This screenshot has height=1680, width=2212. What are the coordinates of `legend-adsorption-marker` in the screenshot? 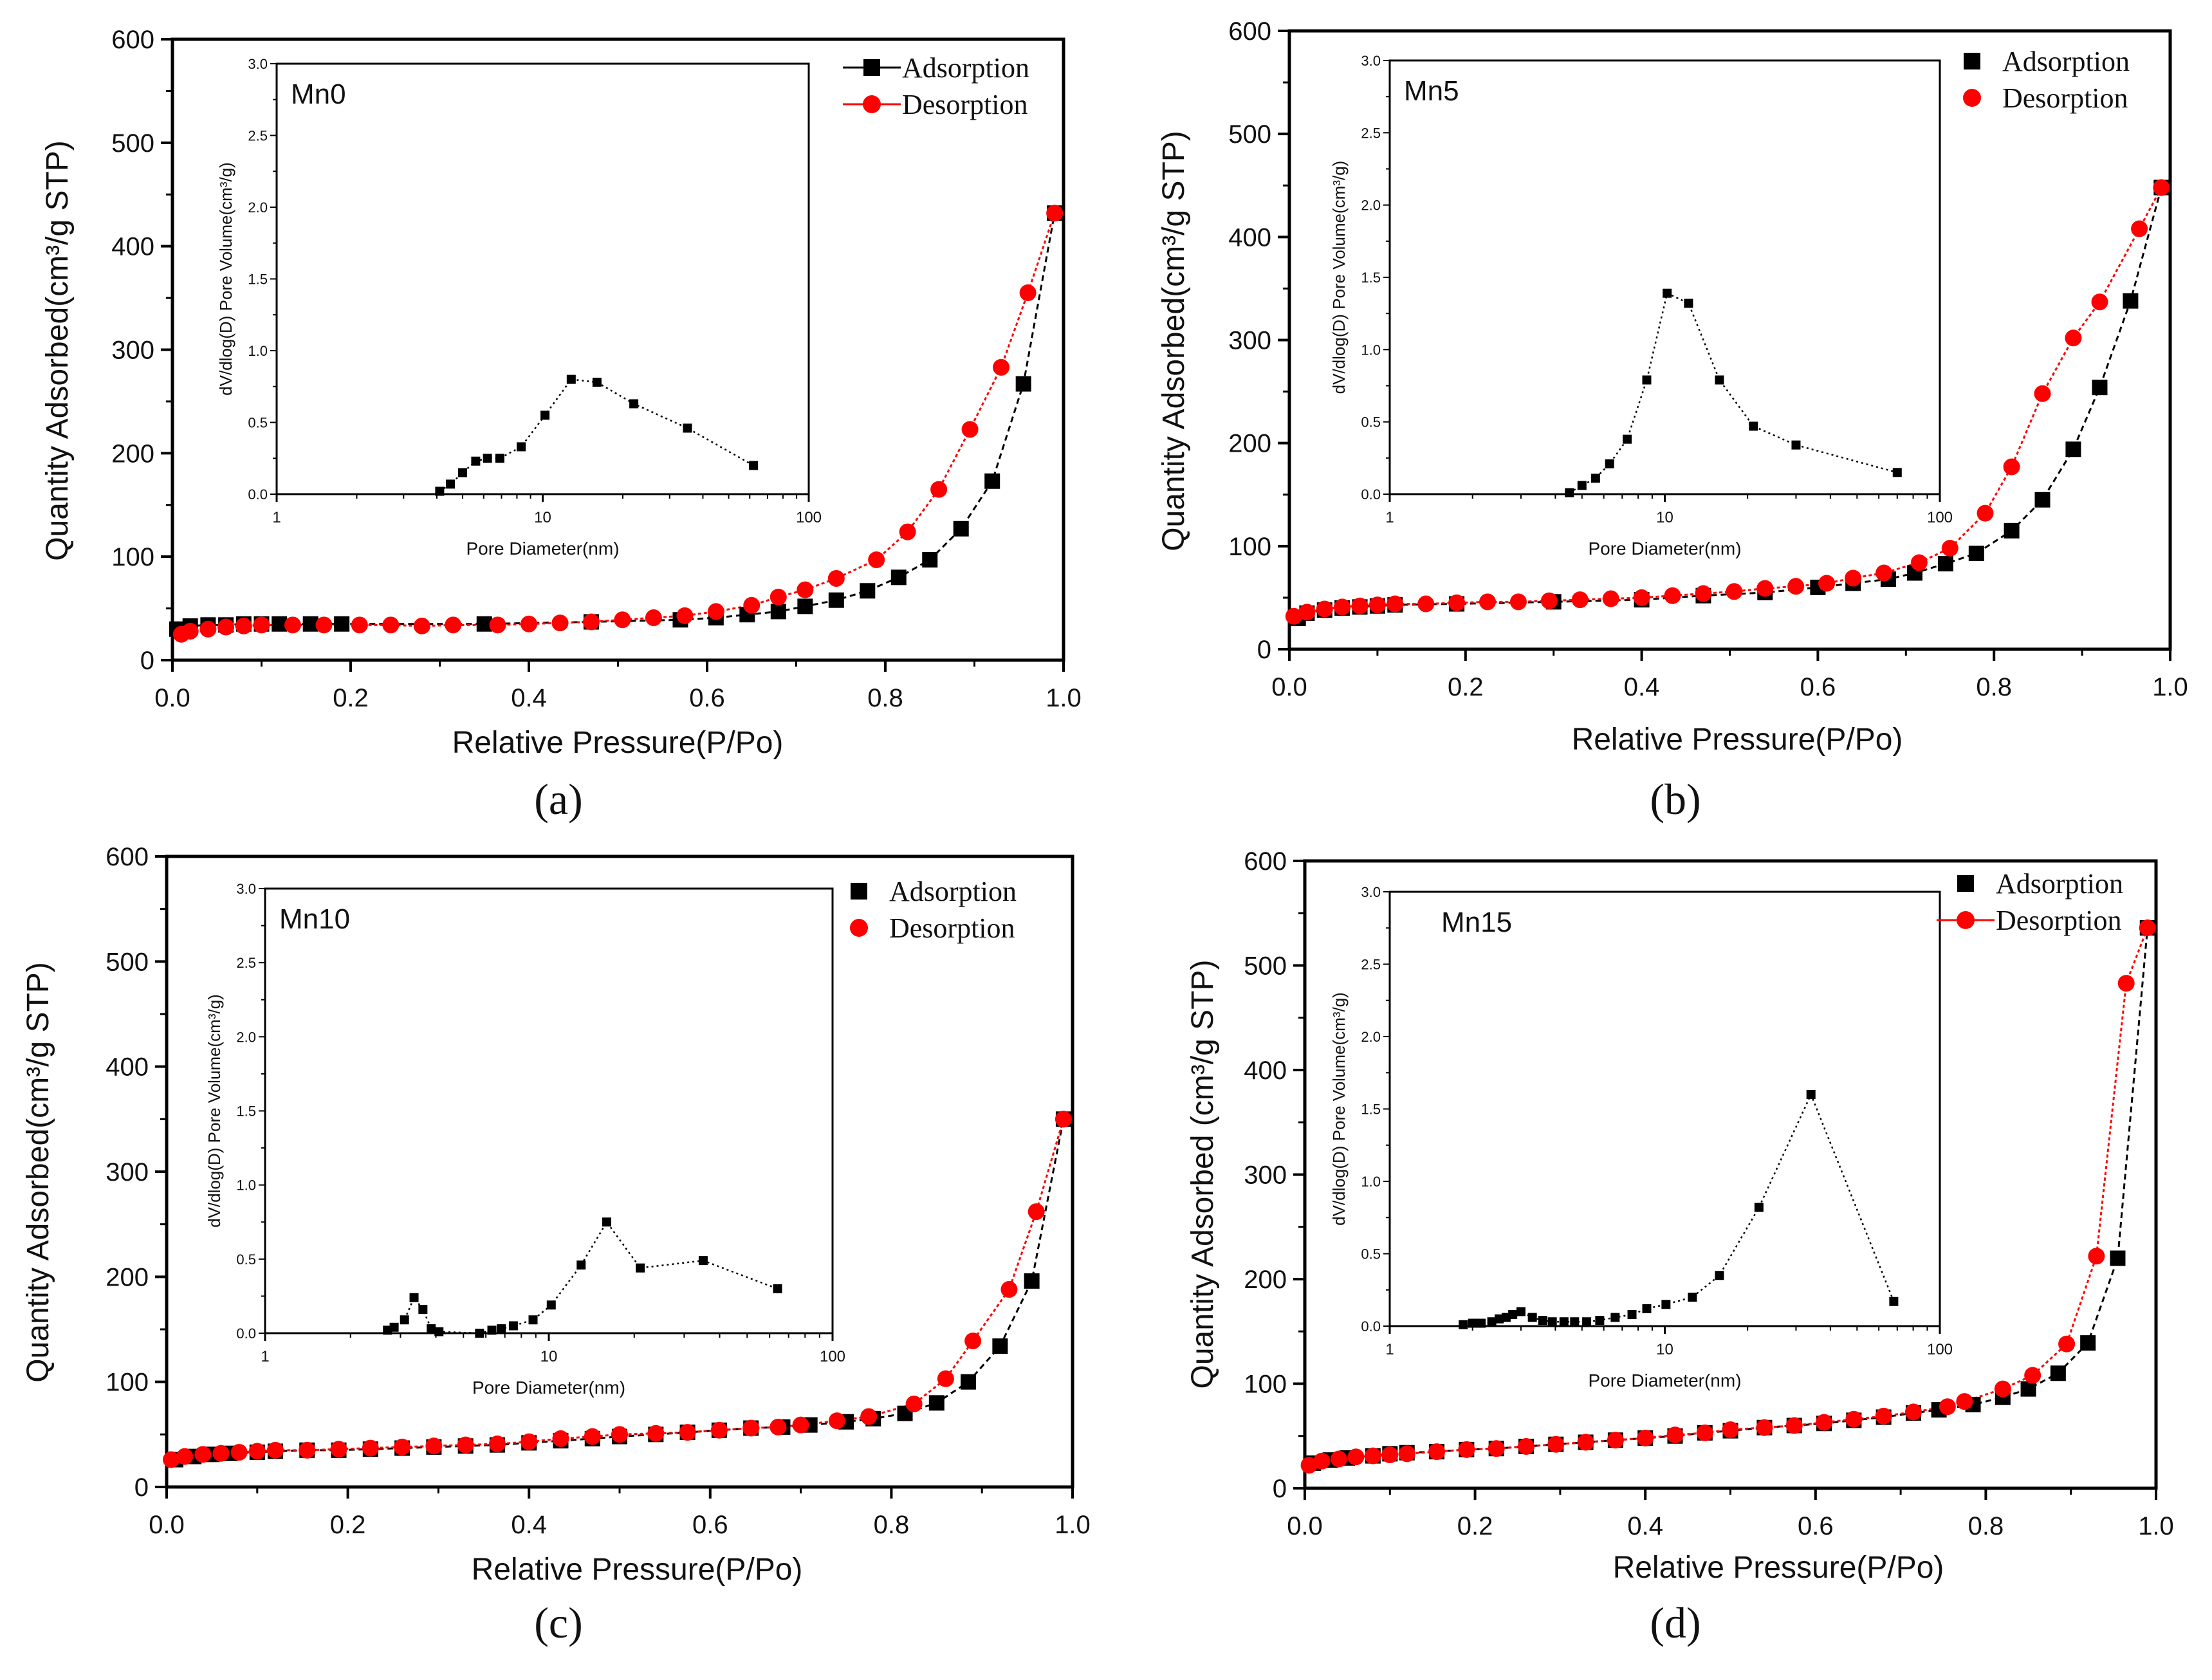 It's located at (1972, 61).